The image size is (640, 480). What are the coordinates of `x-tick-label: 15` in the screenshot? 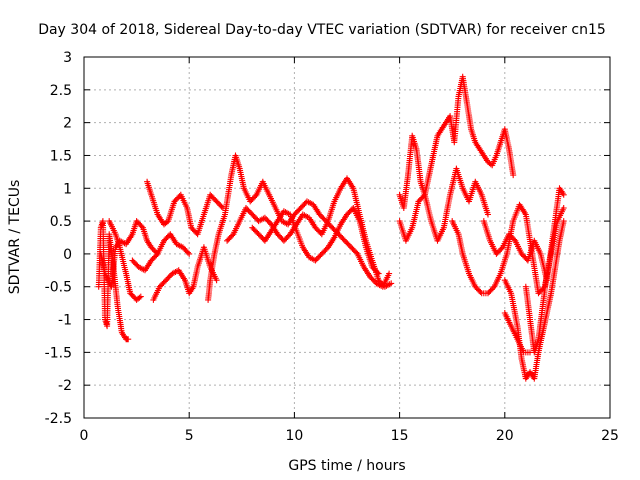 It's located at (400, 436).